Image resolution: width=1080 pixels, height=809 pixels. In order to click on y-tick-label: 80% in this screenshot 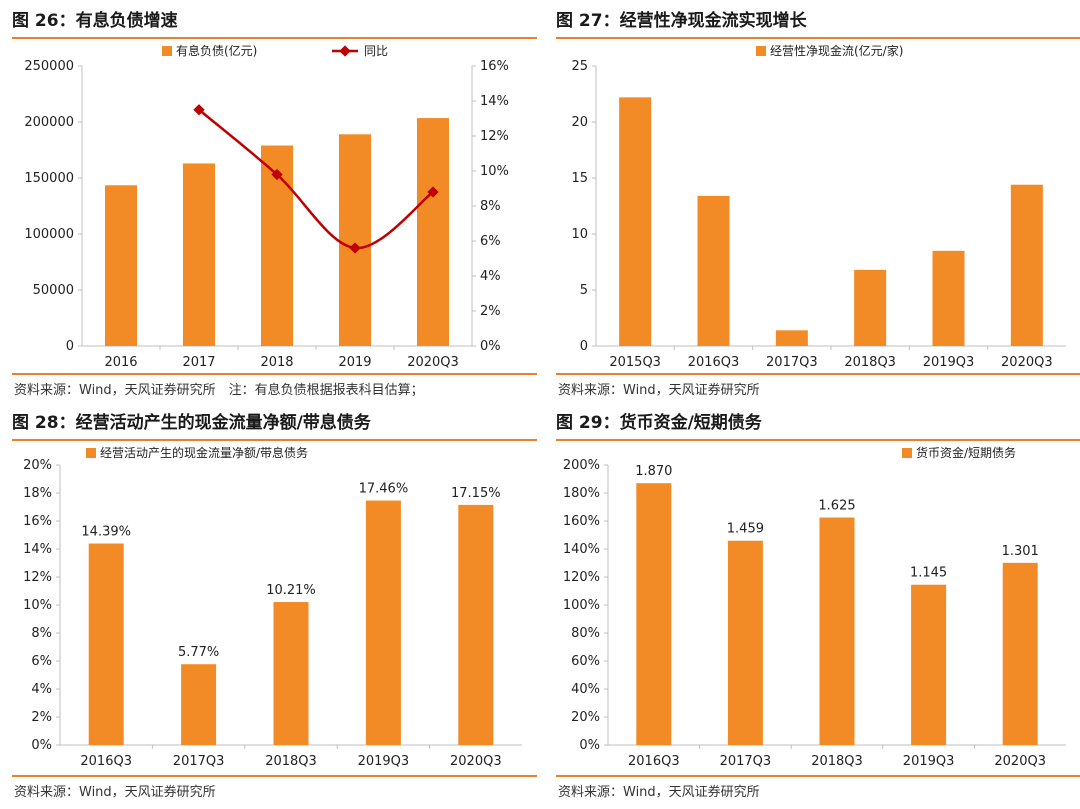, I will do `click(585, 633)`.